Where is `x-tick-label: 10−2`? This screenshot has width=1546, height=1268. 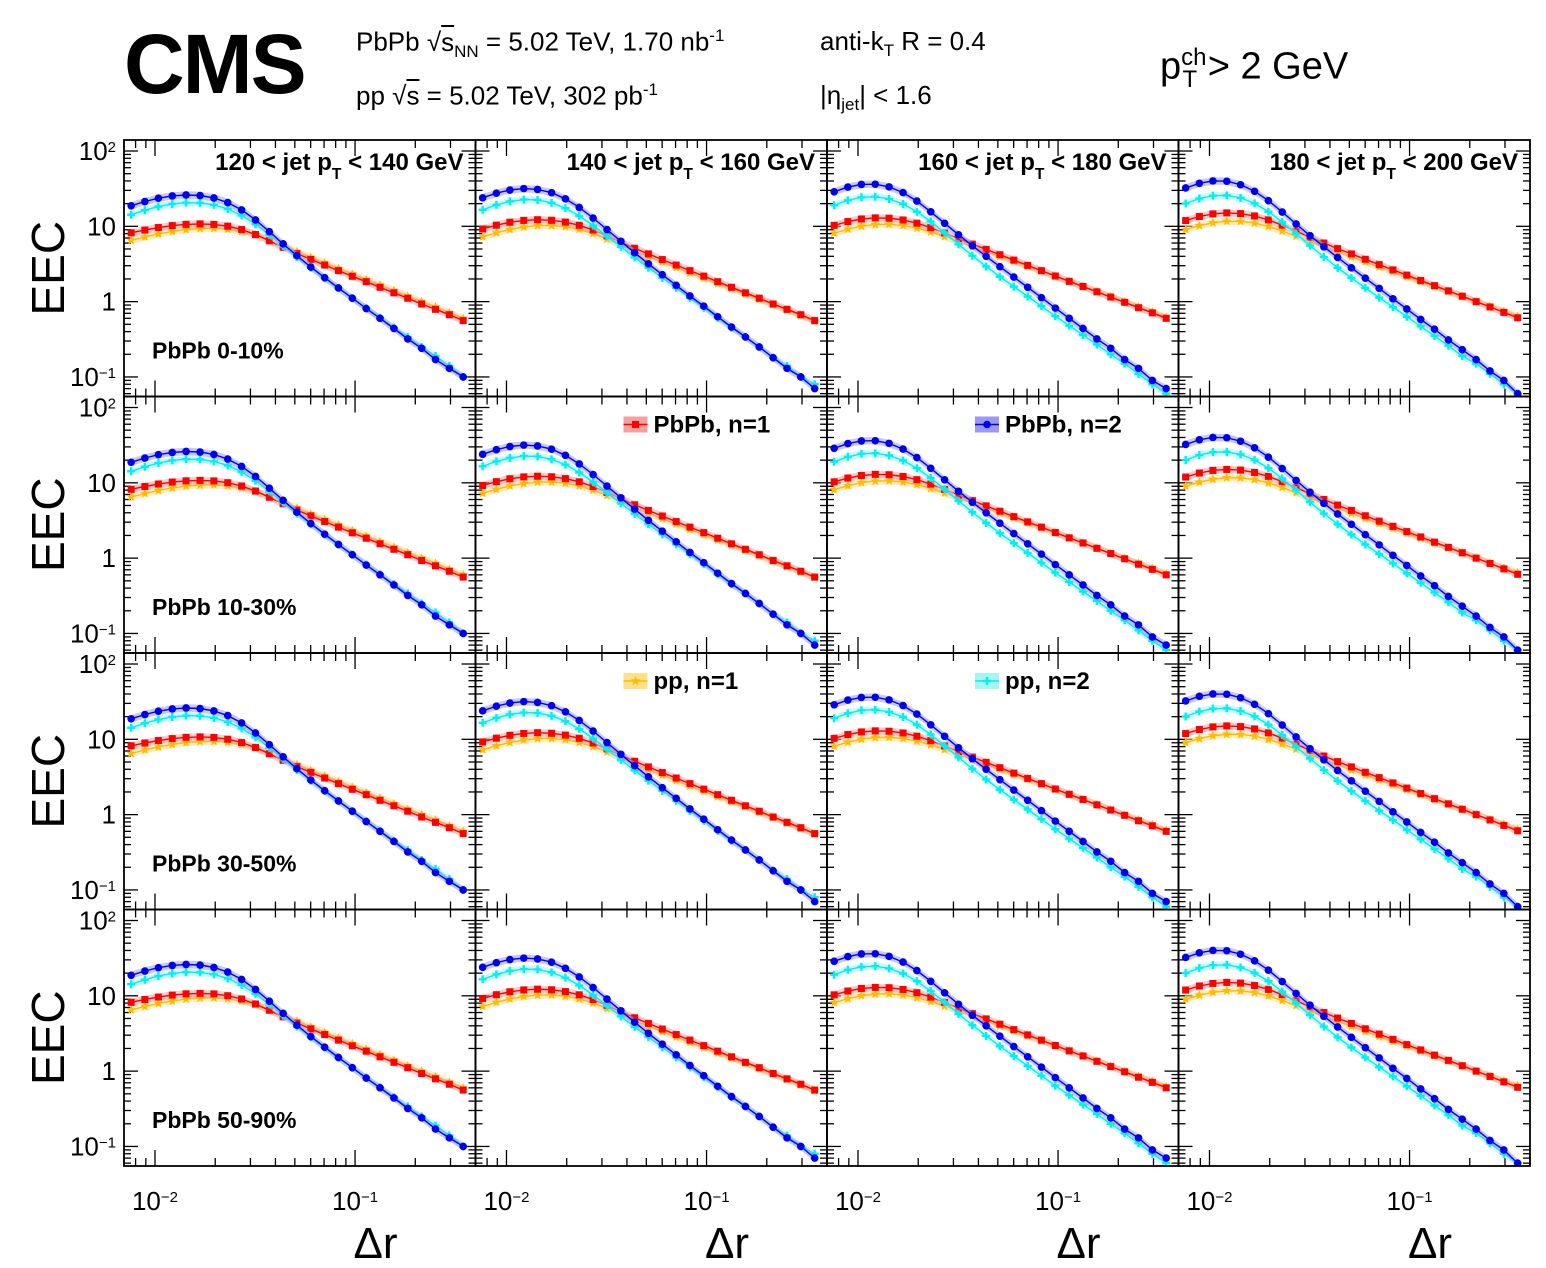
x-tick-label: 10−2 is located at coordinates (155, 1201).